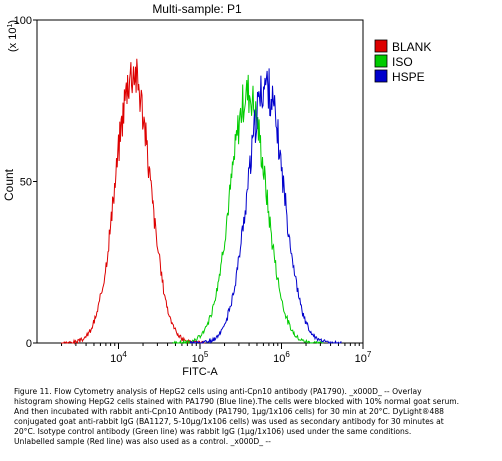 This screenshot has height=461, width=502. Describe the element at coordinates (13, 36) in the screenshot. I see `y-multiplier-label: (x 101)` at that location.